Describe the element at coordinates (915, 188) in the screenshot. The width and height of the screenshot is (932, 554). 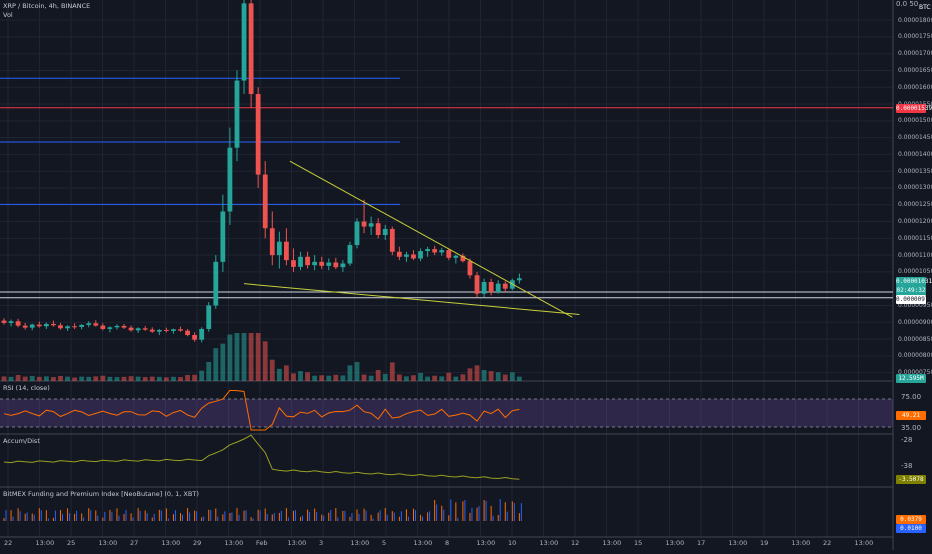
I see `price-tick-label: 0.00001300` at that location.